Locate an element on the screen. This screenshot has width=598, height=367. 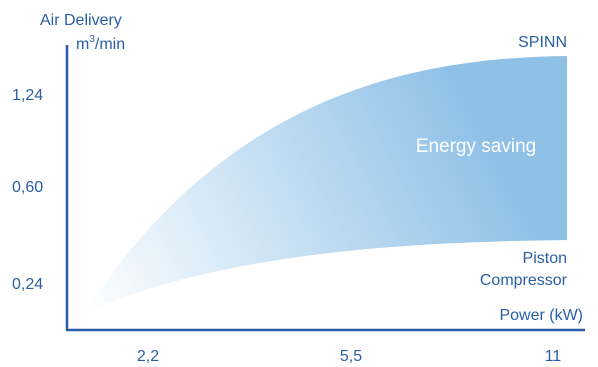
x-tick-label: 5,5 is located at coordinates (351, 356).